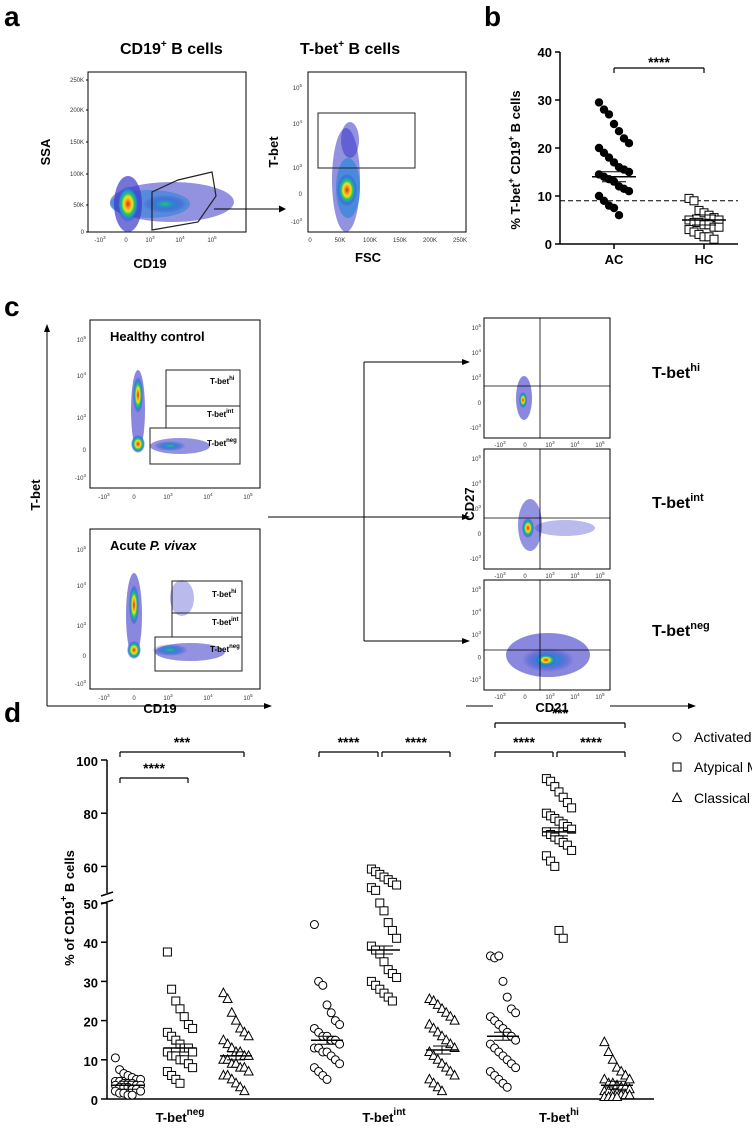 Image resolution: width=752 pixels, height=1131 pixels. I want to click on d-legend-label: Atypical MBCs, so click(723, 767).